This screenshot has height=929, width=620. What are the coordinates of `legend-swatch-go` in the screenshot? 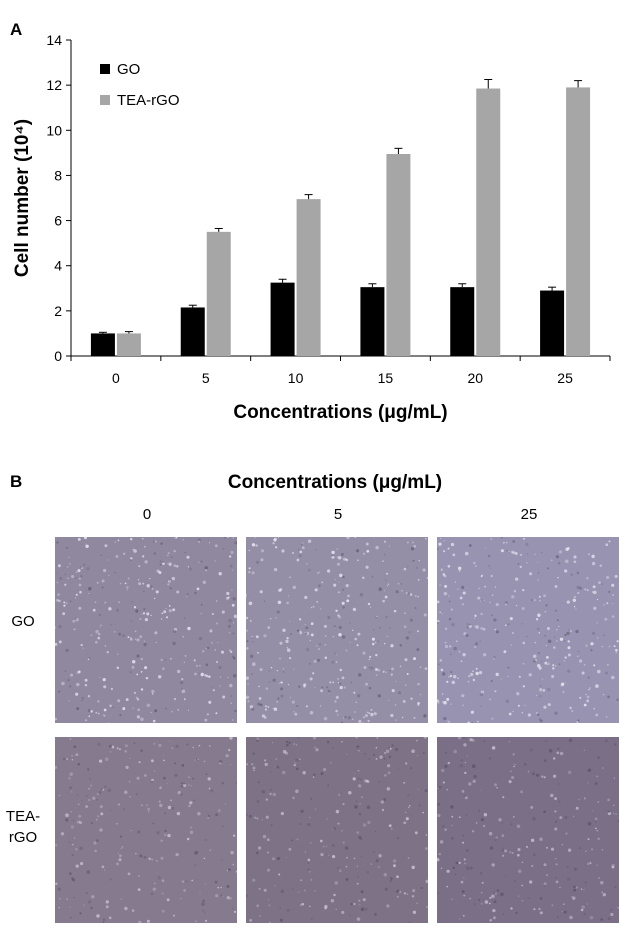 It's located at (105, 69).